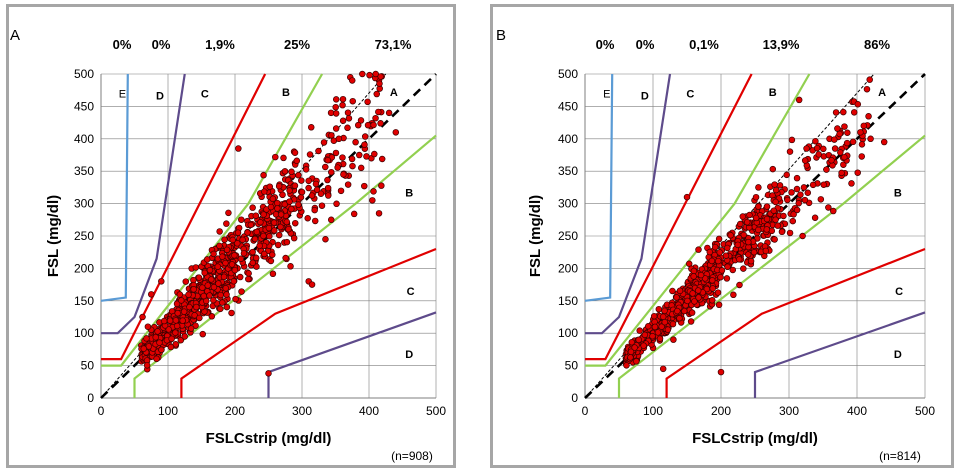 The height and width of the screenshot is (468, 954). Describe the element at coordinates (501, 35) in the screenshot. I see `panel-letter: B` at that location.